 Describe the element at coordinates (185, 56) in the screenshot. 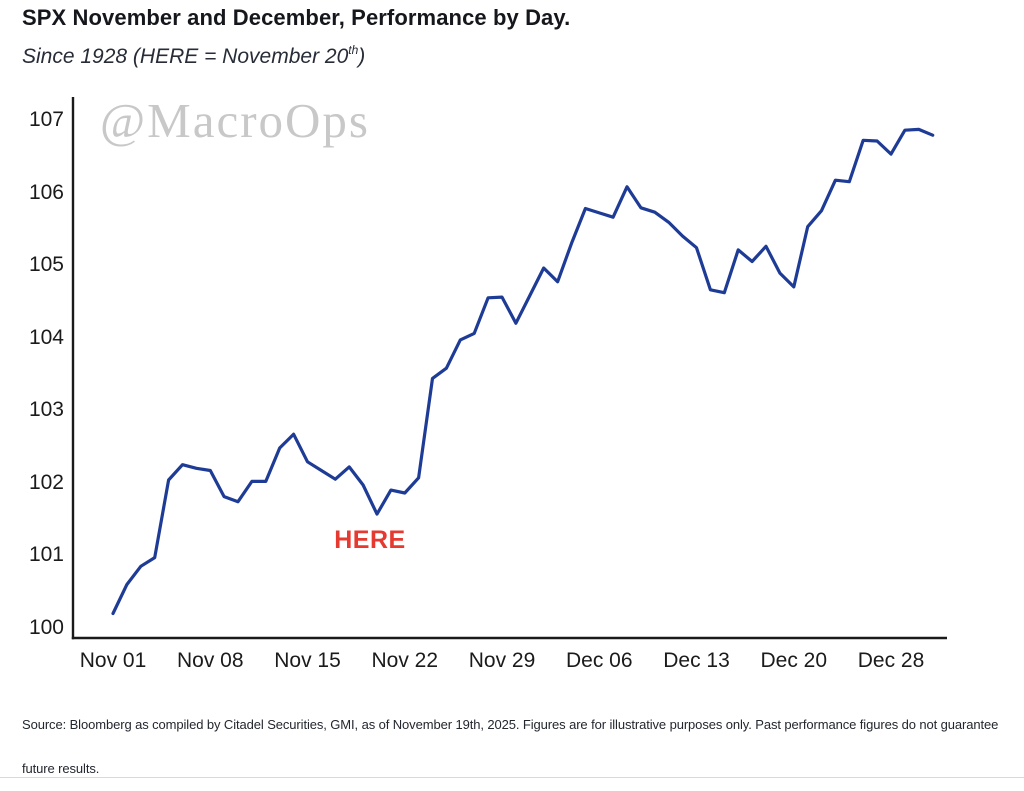

I see `chart-subtitle-text: Since 1928 (HERE = November 20` at that location.